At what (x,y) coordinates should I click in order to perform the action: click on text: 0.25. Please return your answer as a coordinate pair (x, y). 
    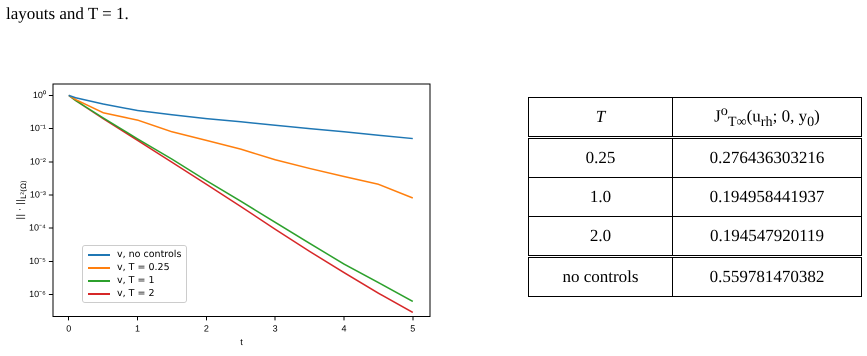
    Looking at the image, I should click on (600, 158).